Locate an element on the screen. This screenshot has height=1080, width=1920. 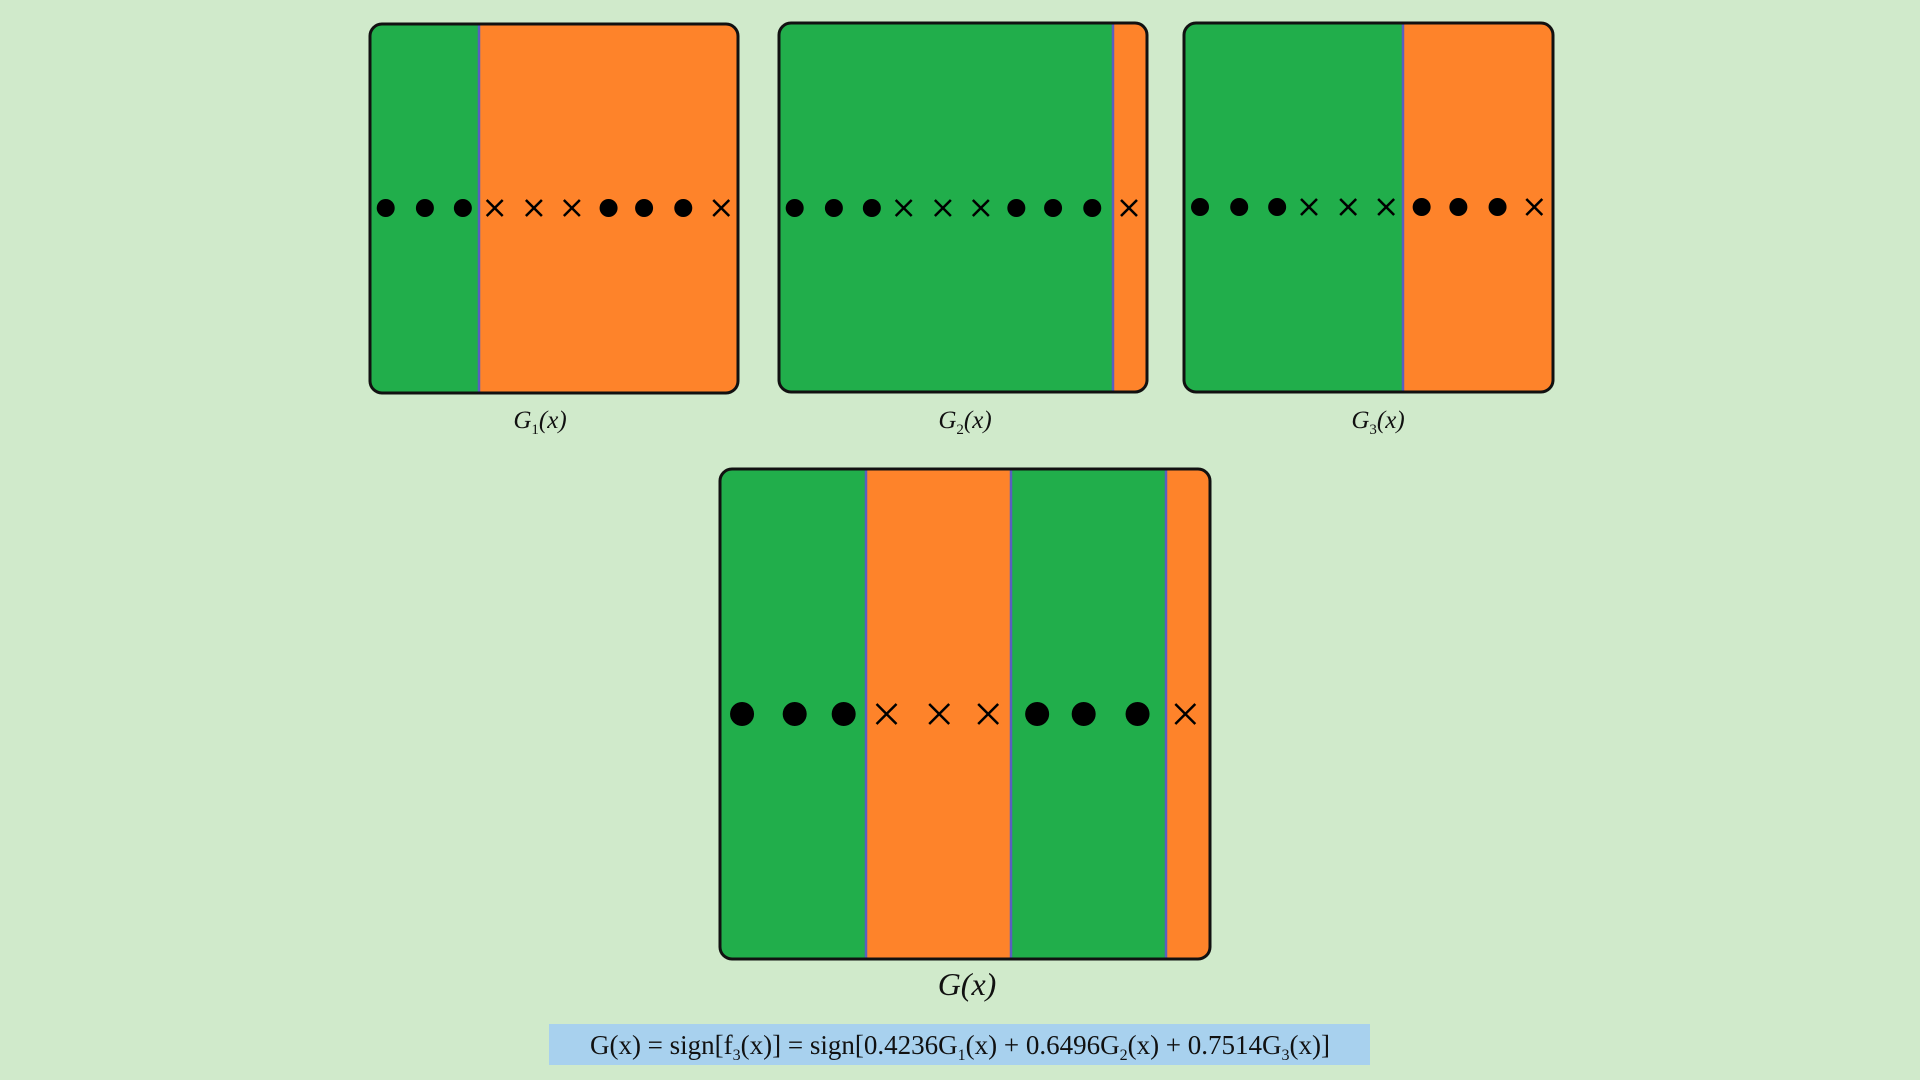
label-sub: 1 is located at coordinates (535, 430).